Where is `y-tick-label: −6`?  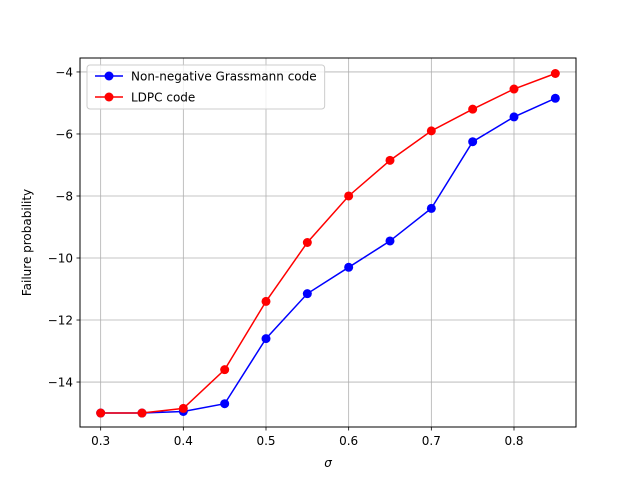 y-tick-label: −6 is located at coordinates (64, 134).